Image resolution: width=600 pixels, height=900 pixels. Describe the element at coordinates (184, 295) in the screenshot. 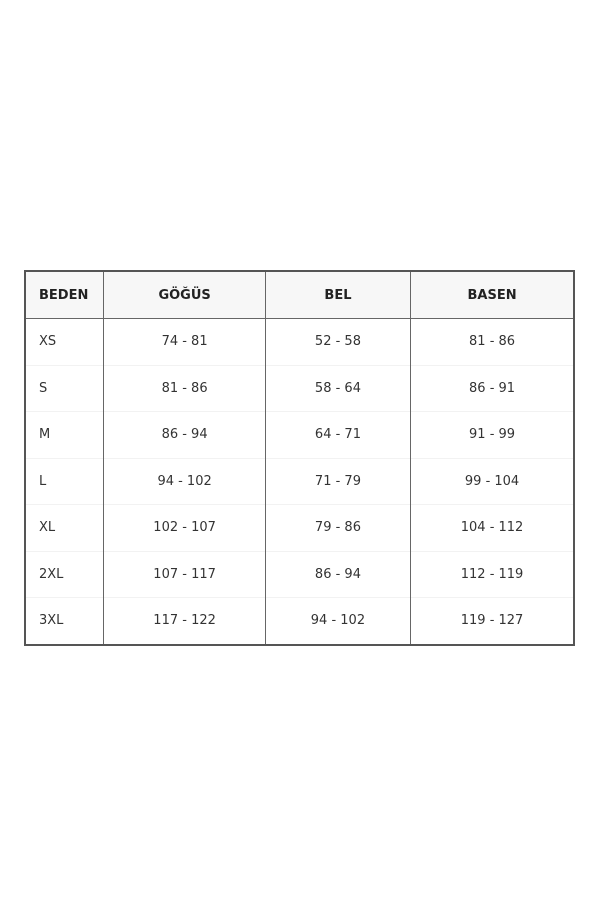

I see `header-chest: GÖĞÜS` at that location.